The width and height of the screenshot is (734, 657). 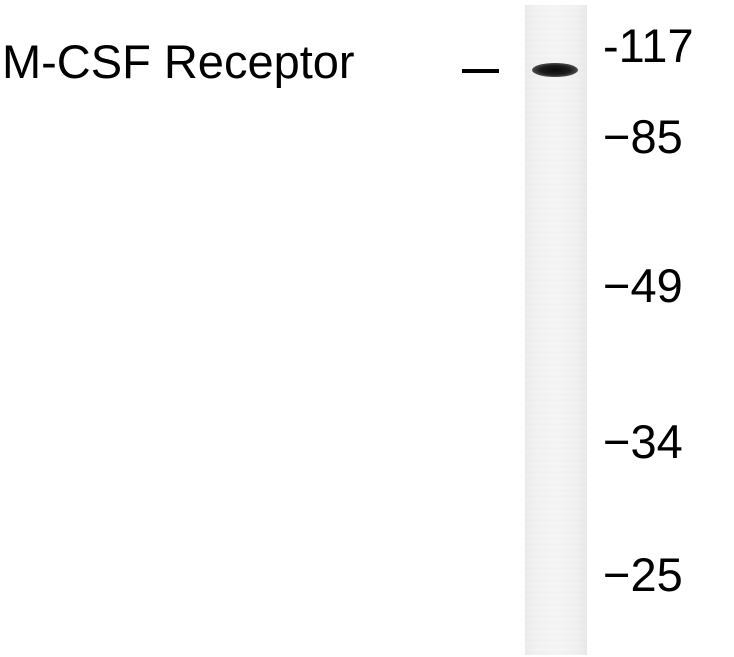 I want to click on band-indicator-dash, so click(x=480, y=71).